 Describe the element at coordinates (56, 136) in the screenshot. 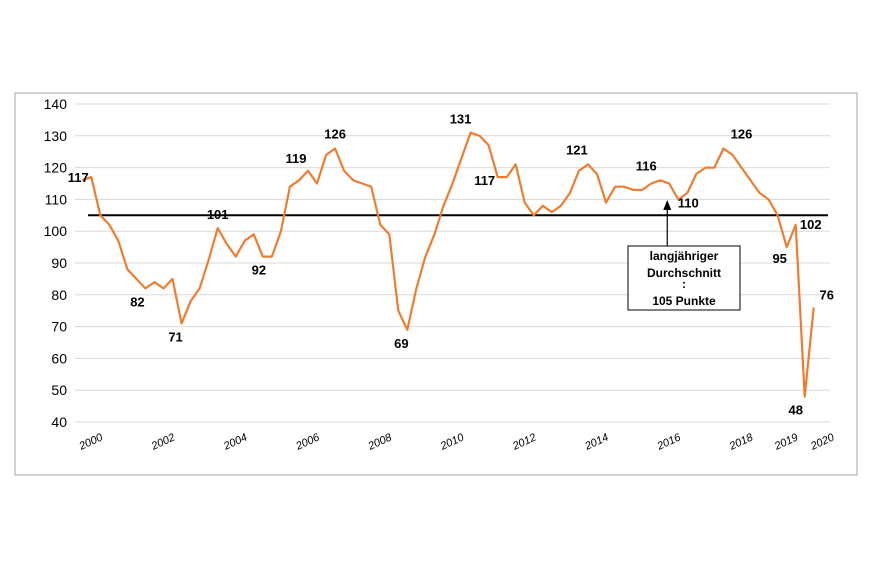

I see `y-tick-label: 130` at that location.